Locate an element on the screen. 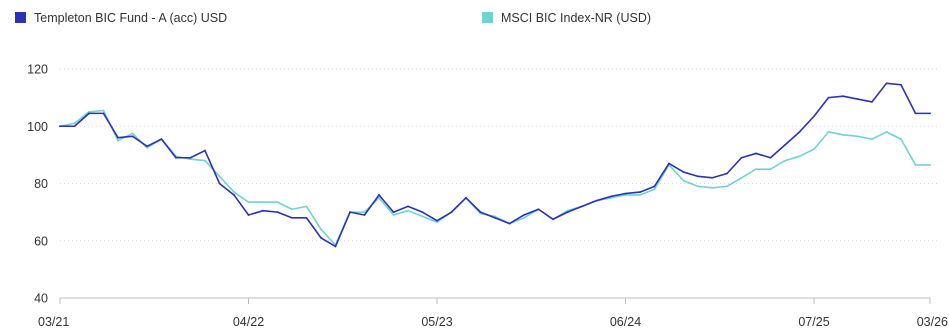 The image size is (949, 333). y-axis-tick-labels: 40 60 80 100 120 is located at coordinates (37, 184).